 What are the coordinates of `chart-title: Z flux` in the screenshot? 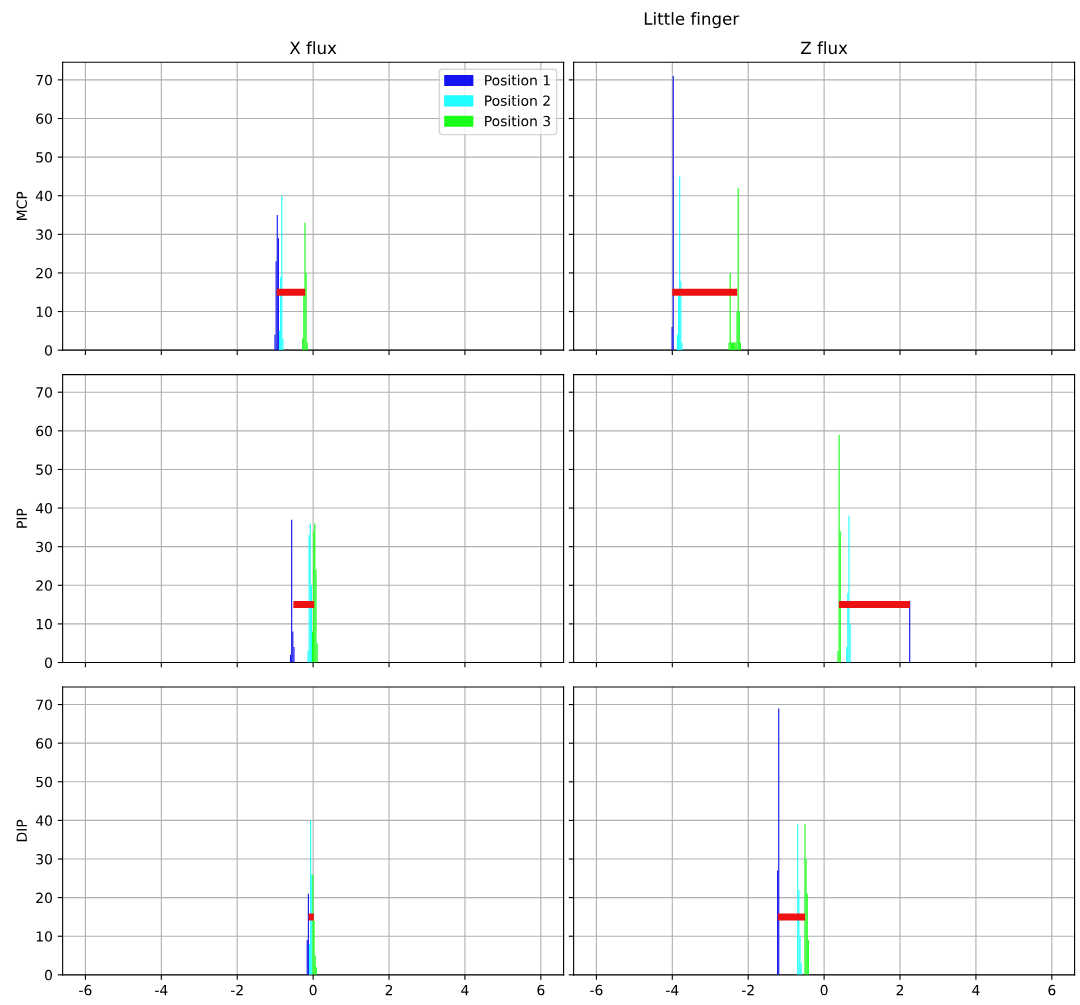 It's located at (824, 48).